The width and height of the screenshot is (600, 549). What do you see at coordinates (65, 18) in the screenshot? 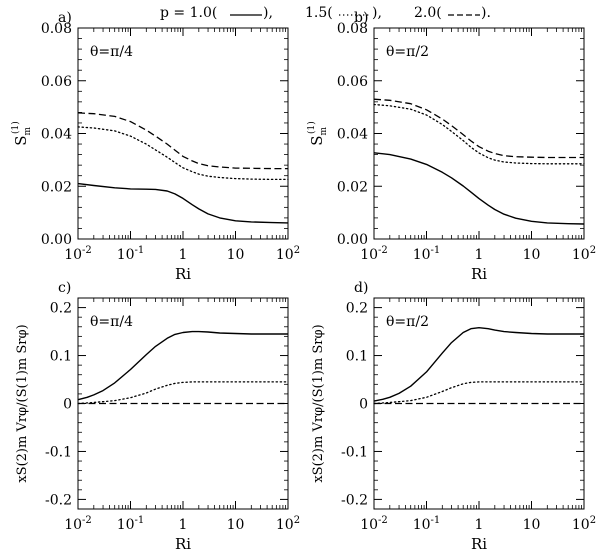
I see `panel-label: a)` at bounding box center [65, 18].